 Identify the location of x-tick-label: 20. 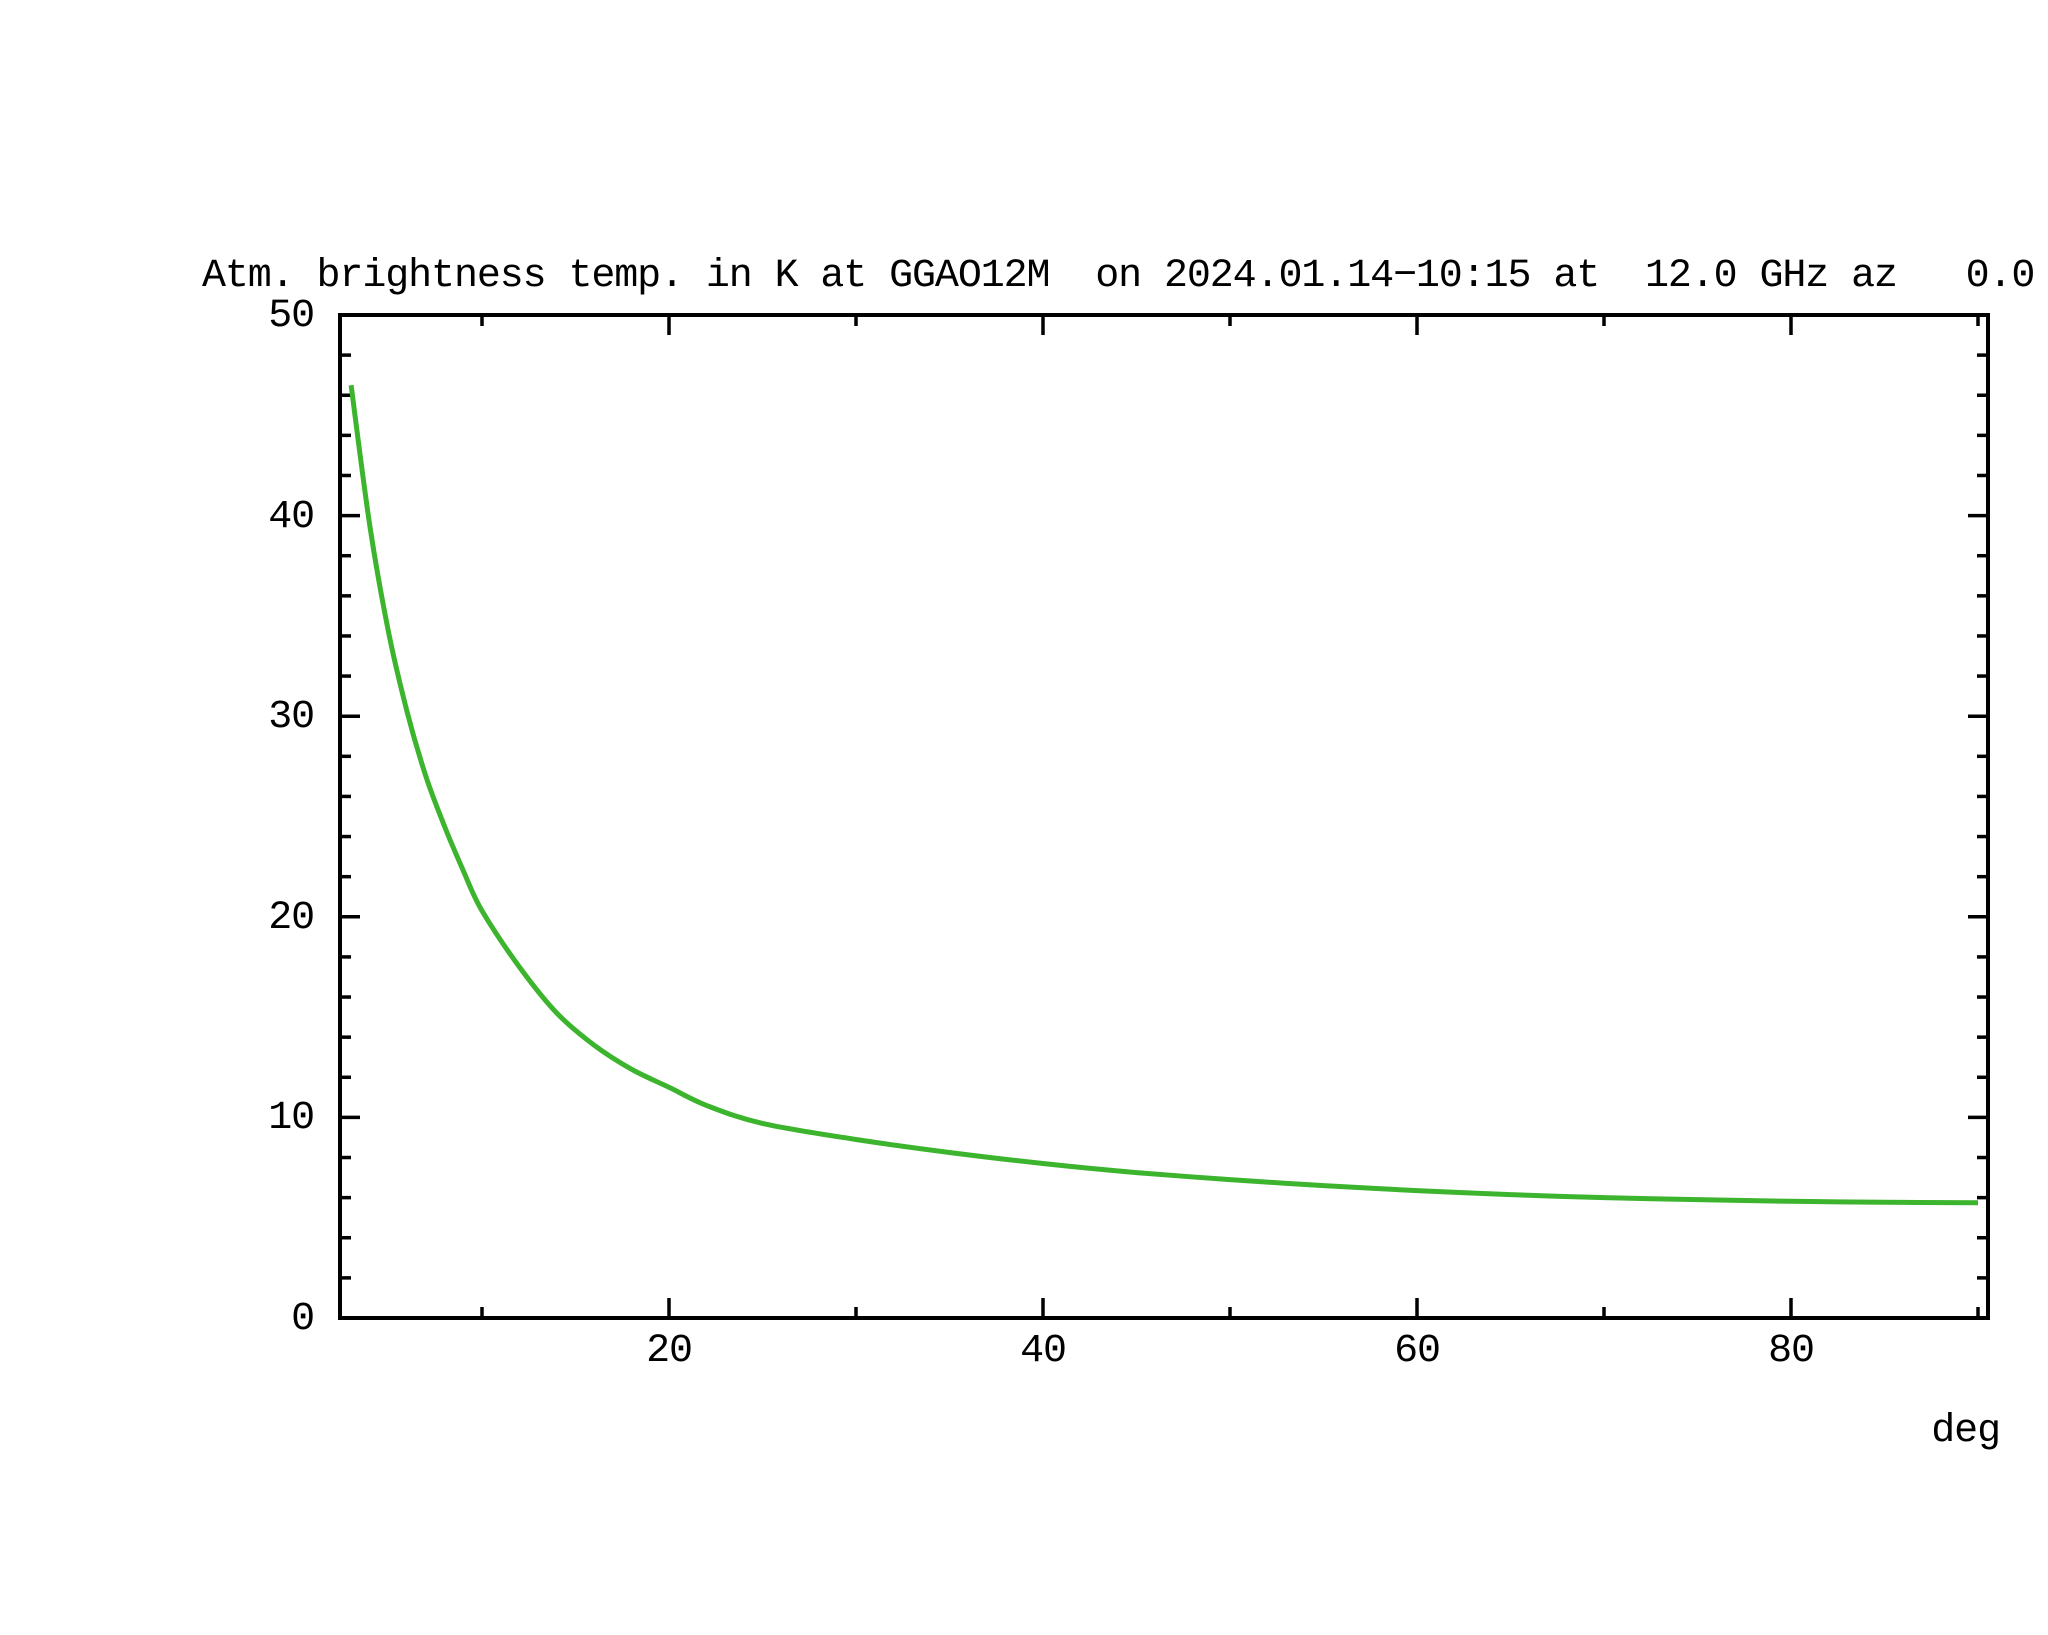
(669, 1351).